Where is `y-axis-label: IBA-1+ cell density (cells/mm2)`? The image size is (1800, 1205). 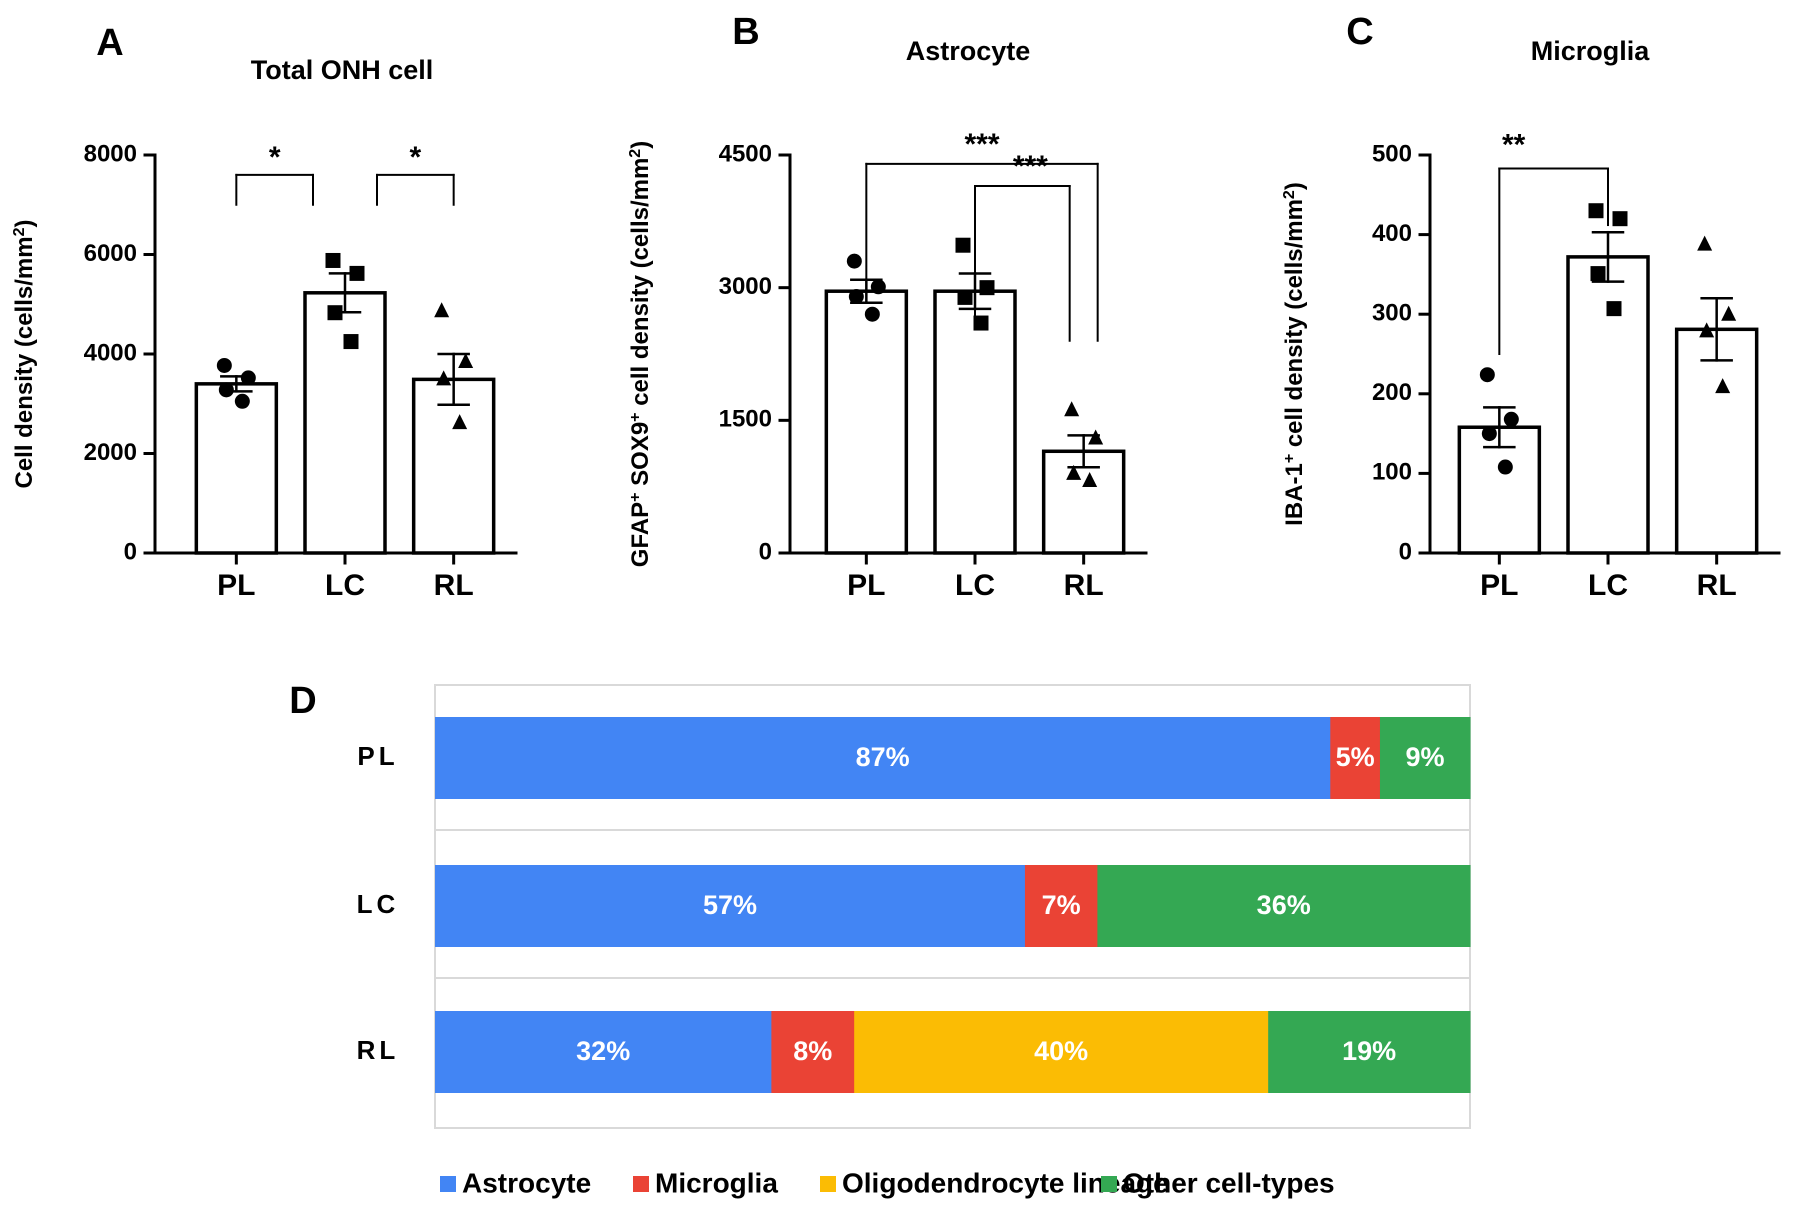 y-axis-label: IBA-1+ cell density (cells/mm2) is located at coordinates (1295, 354).